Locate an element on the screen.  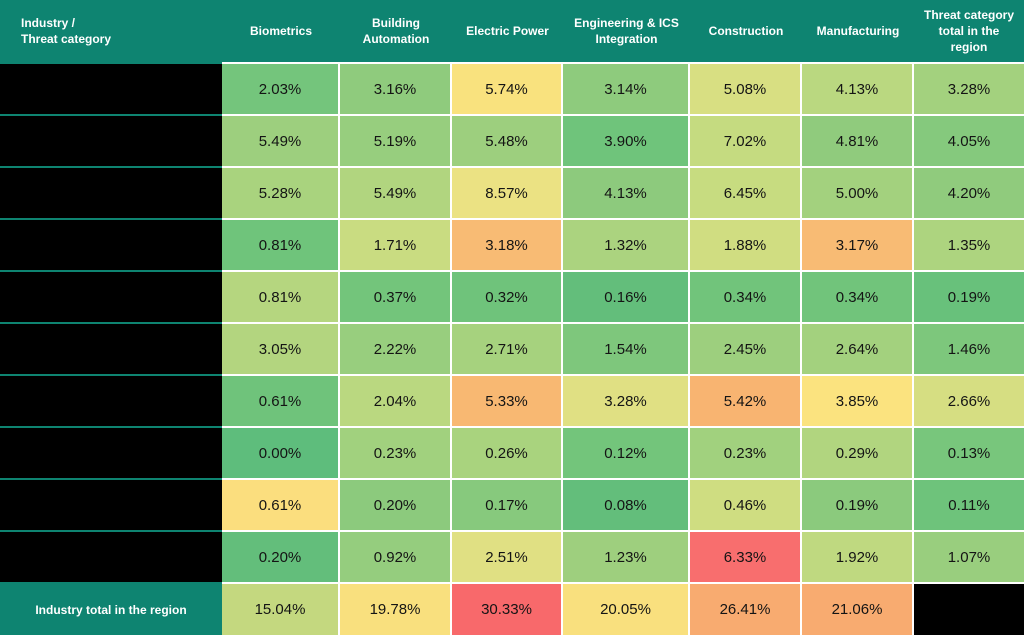
heatmap-cell: 1.54% is located at coordinates (625, 349).